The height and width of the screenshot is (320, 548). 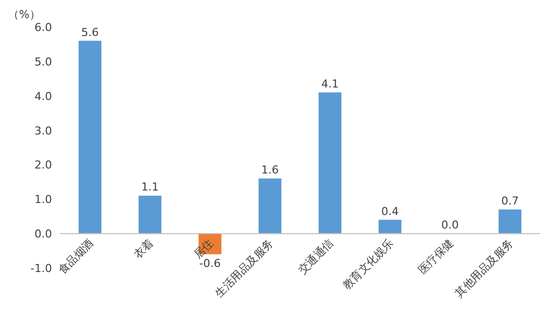 What do you see at coordinates (43, 96) in the screenshot?
I see `y-tick-label: 4.0` at bounding box center [43, 96].